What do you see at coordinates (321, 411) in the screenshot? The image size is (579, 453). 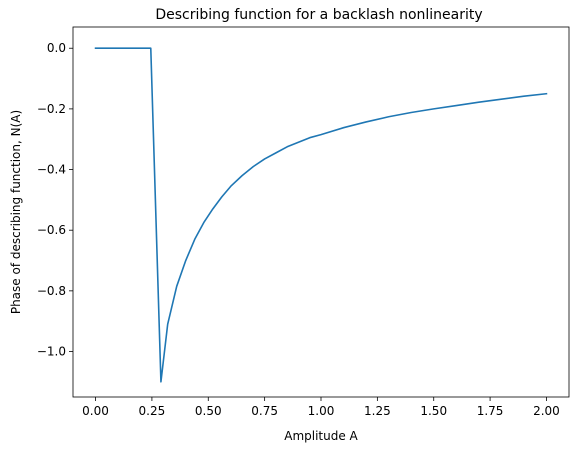 I see `x-tick-label: 1.00` at bounding box center [321, 411].